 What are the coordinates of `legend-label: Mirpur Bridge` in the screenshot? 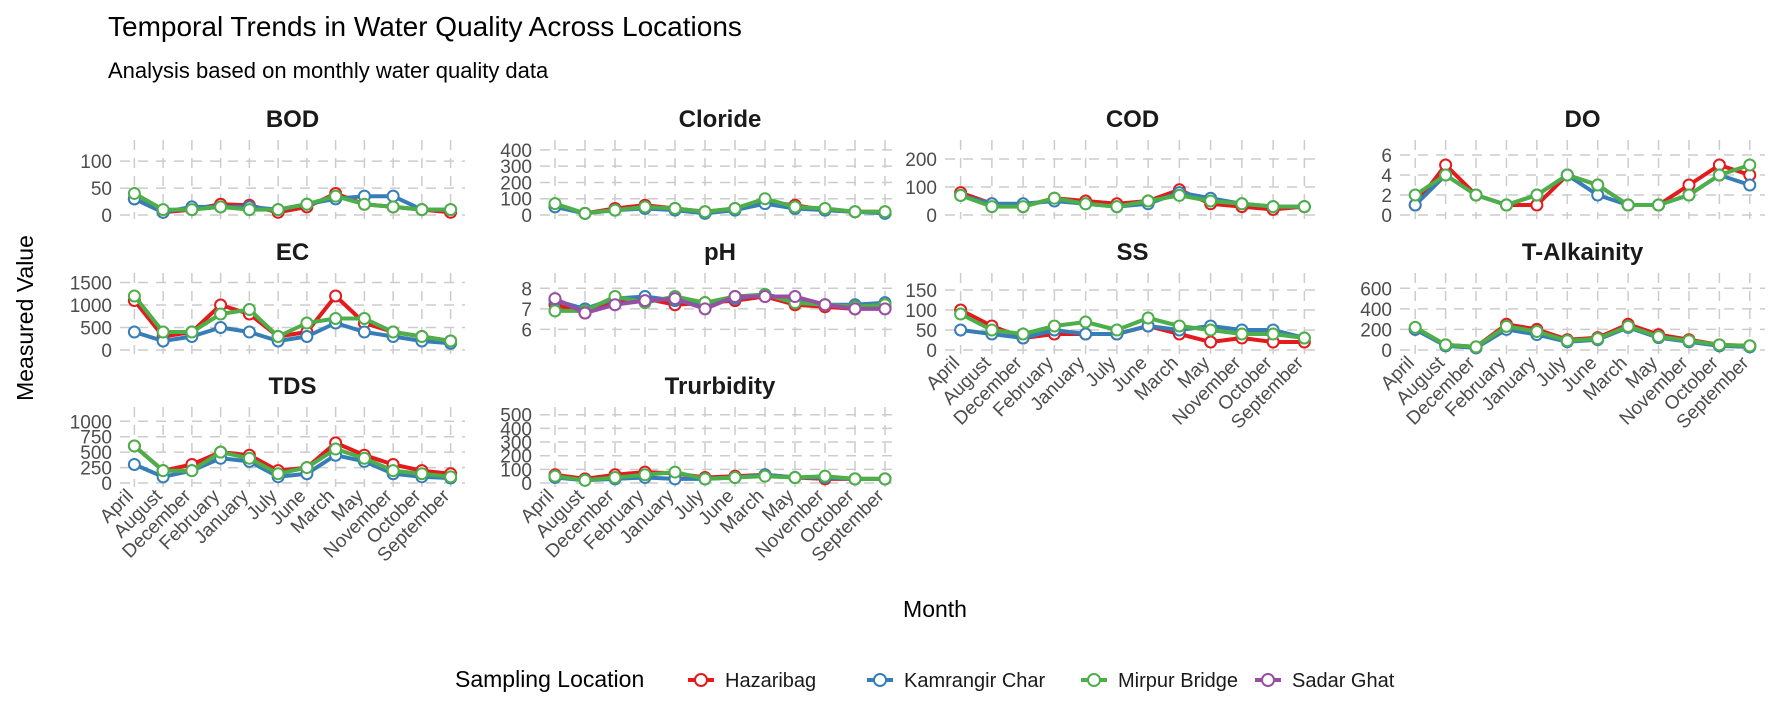 It's located at (1178, 681).